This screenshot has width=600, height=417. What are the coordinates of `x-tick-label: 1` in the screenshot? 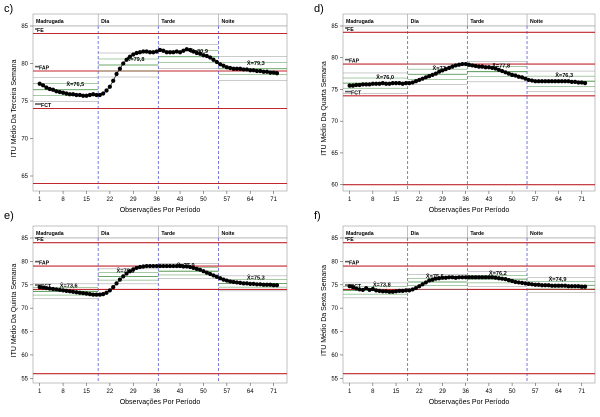 It's located at (350, 392).